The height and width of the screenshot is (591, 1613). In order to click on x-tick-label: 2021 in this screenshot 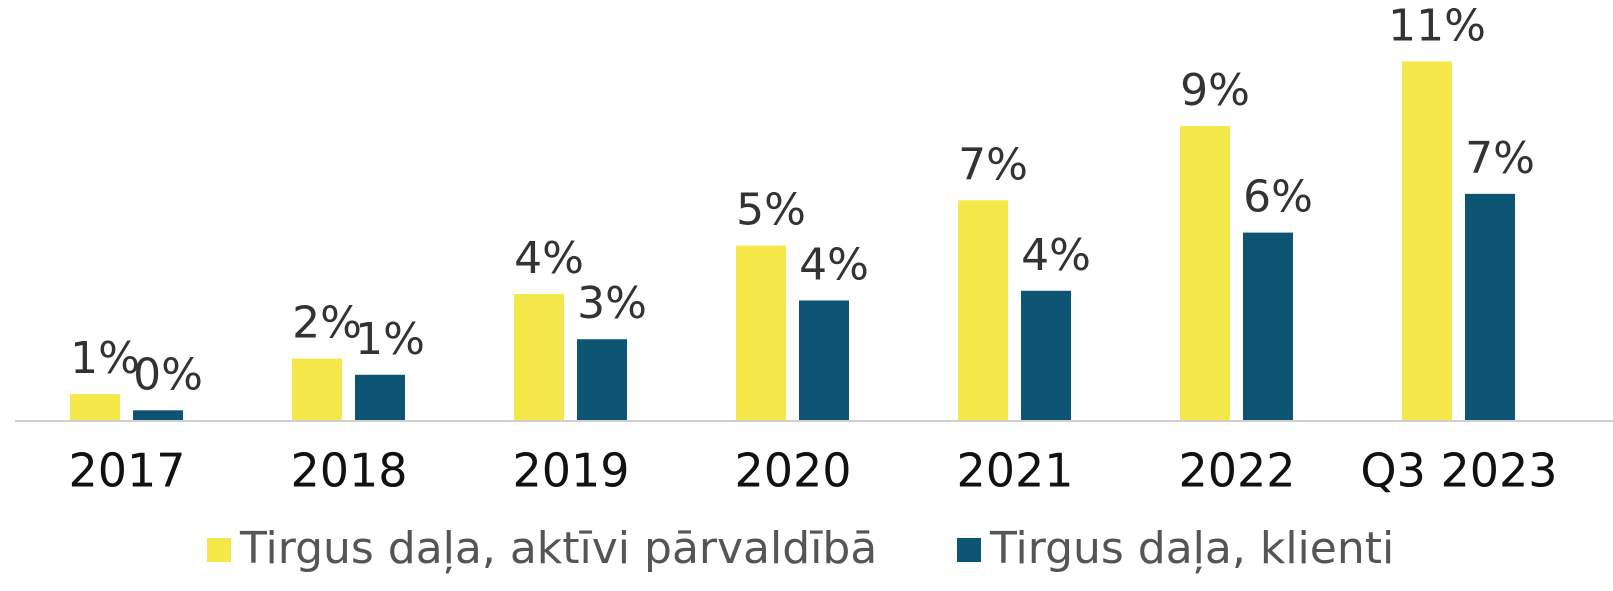, I will do `click(1014, 471)`.